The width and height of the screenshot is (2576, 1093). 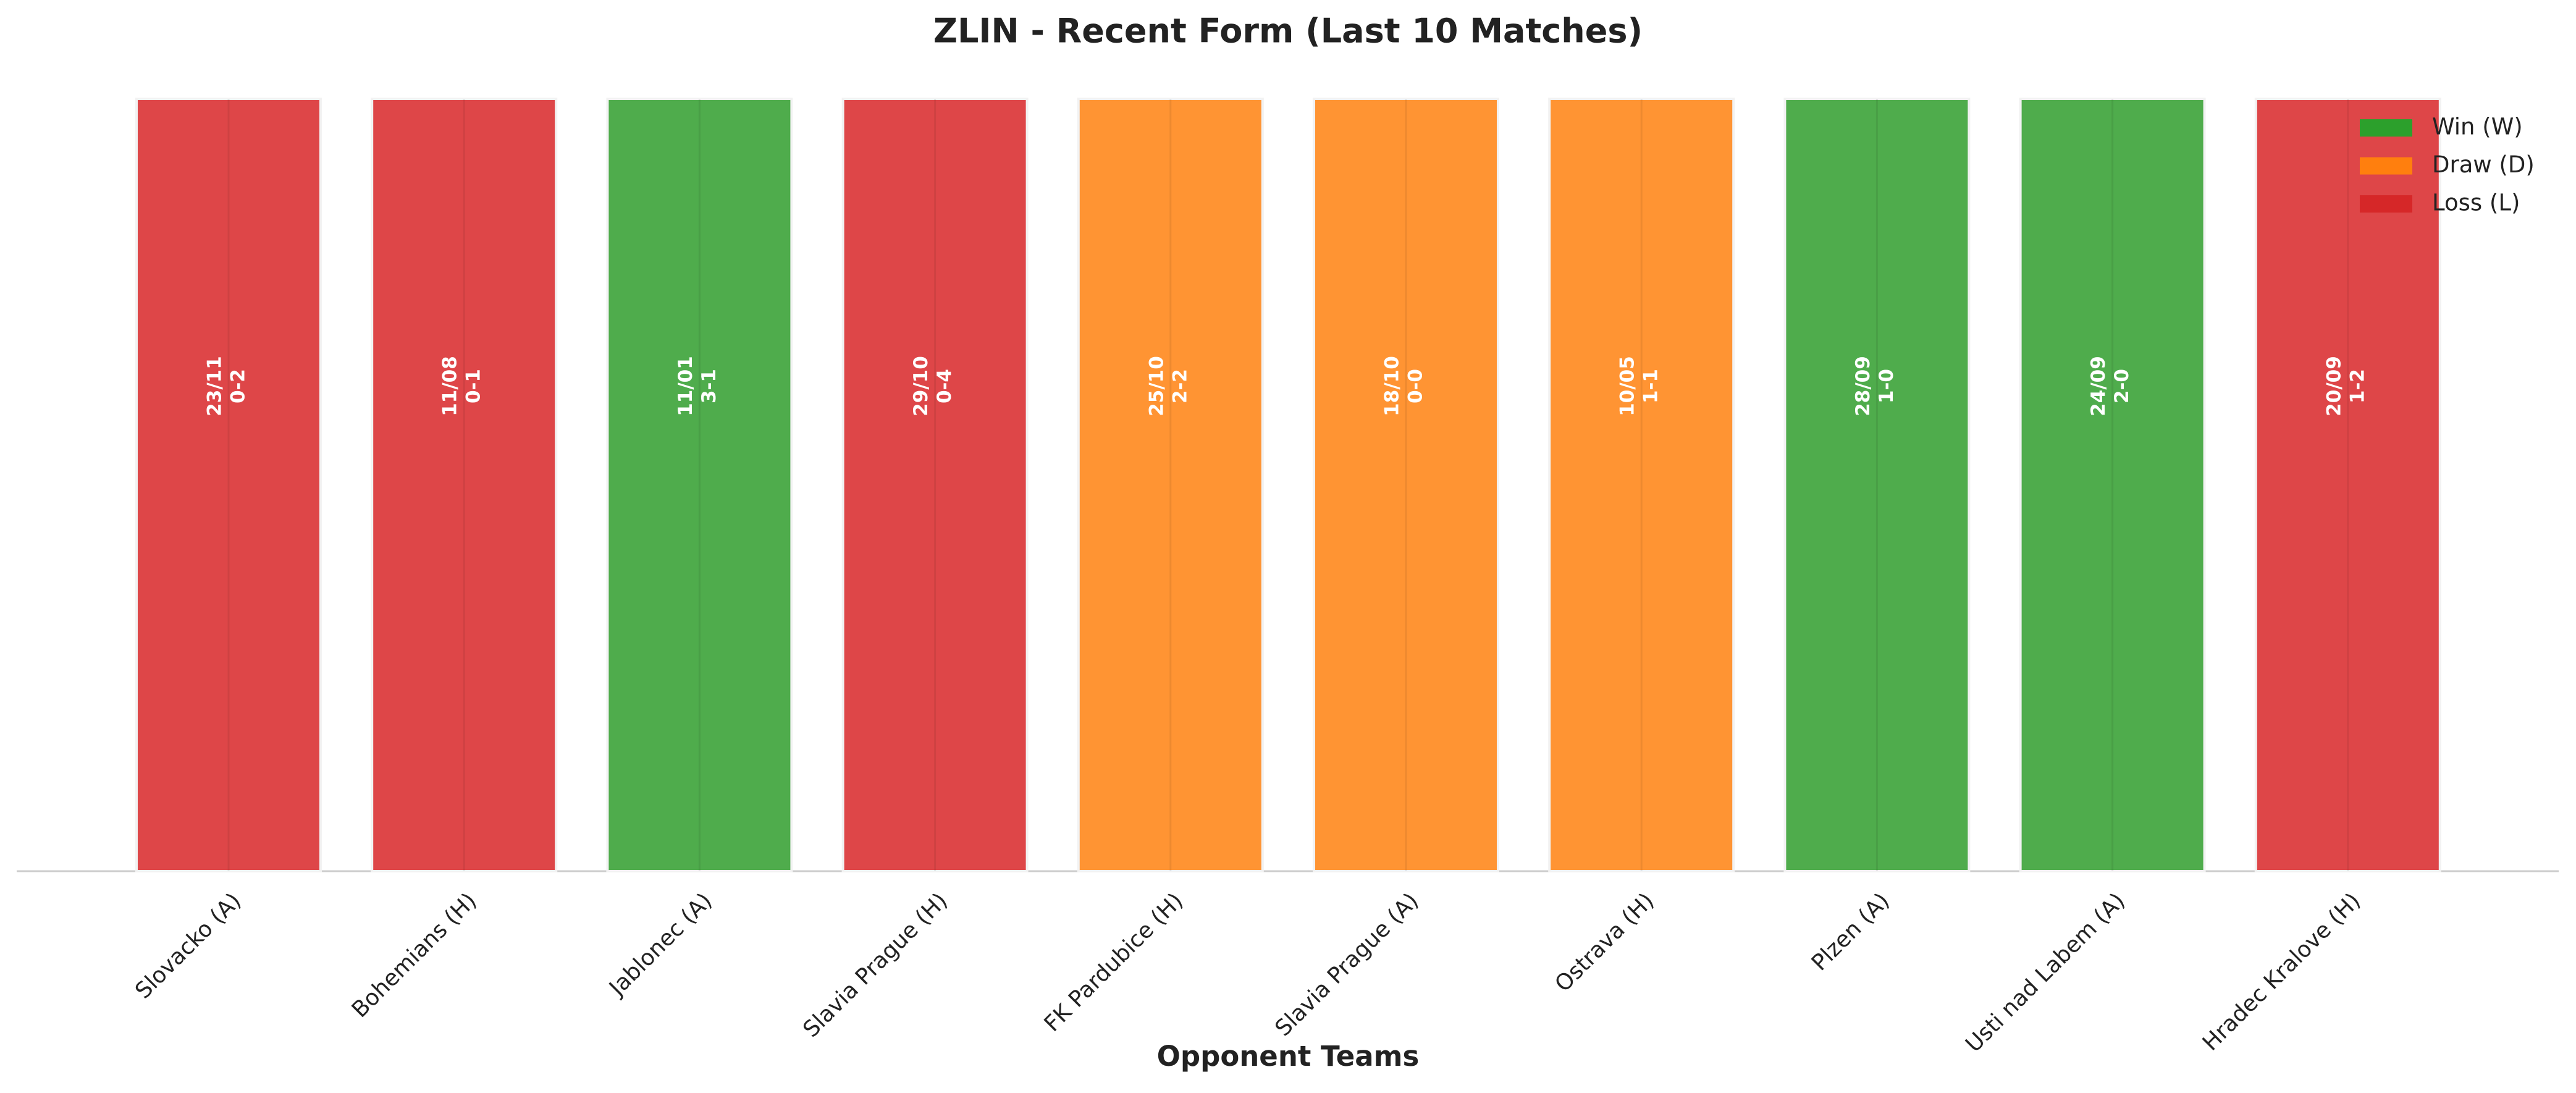 I want to click on x-axis-label: Opponent Teams, so click(x=1288, y=1056).